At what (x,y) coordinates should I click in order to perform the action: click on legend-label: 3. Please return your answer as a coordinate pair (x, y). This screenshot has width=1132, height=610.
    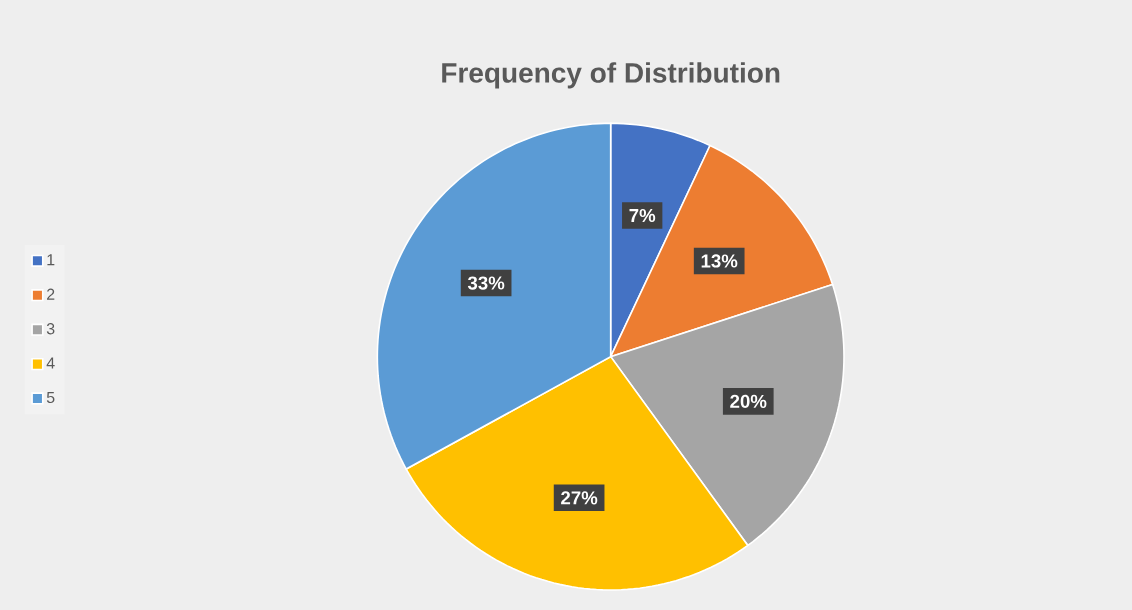
    Looking at the image, I should click on (50, 329).